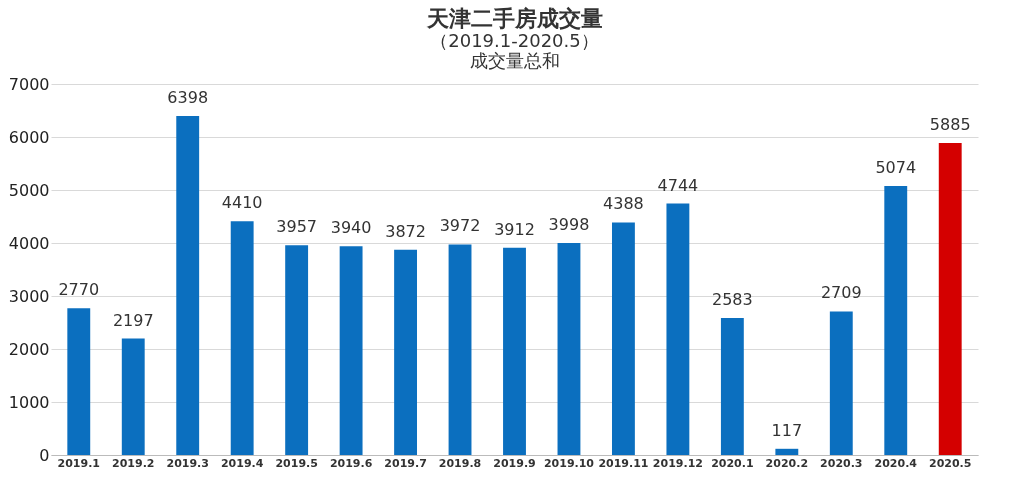 This screenshot has height=483, width=1011. I want to click on data-label: 2583, so click(732, 300).